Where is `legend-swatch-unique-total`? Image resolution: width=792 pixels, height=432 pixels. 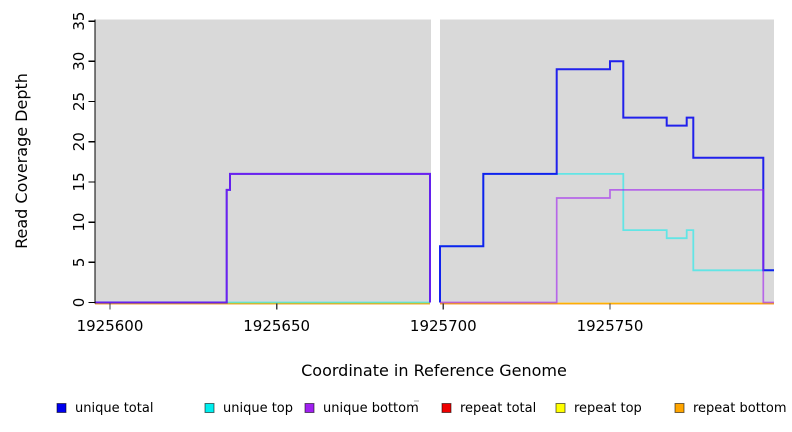
legend-swatch-unique-total is located at coordinates (61, 408).